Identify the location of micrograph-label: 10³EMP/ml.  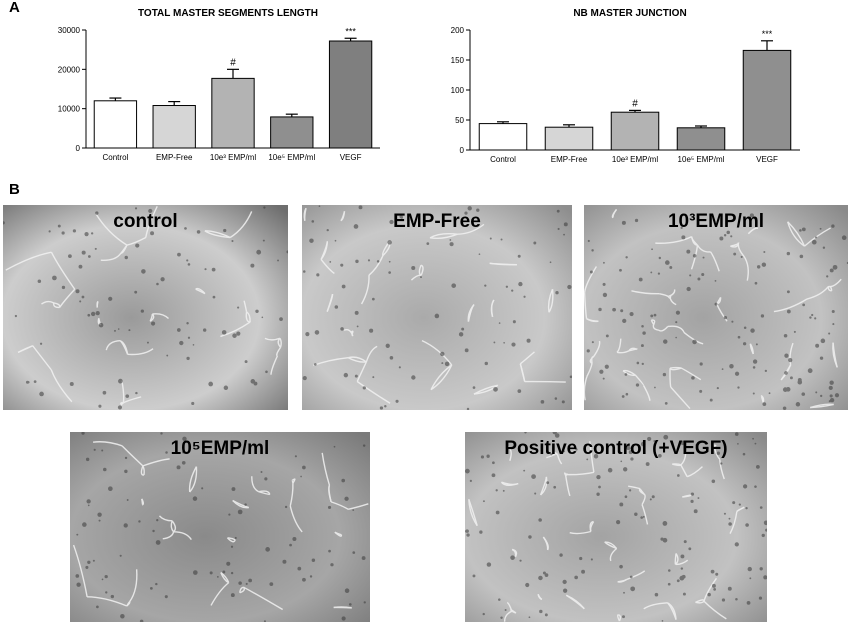
(716, 221).